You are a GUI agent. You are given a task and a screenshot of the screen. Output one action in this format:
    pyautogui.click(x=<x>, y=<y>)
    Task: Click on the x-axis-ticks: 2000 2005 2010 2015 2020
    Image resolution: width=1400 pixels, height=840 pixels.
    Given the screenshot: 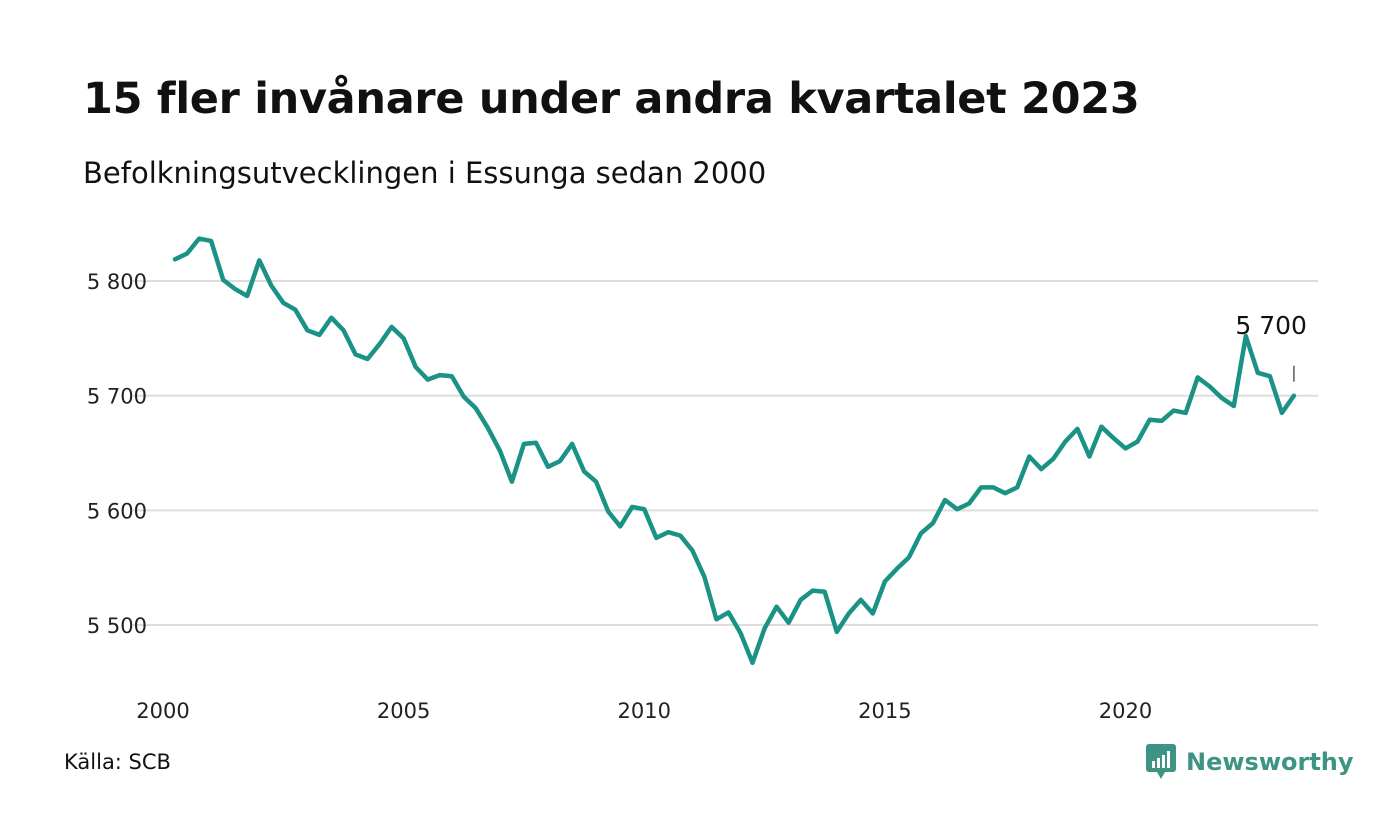 What is the action you would take?
    pyautogui.click(x=644, y=711)
    